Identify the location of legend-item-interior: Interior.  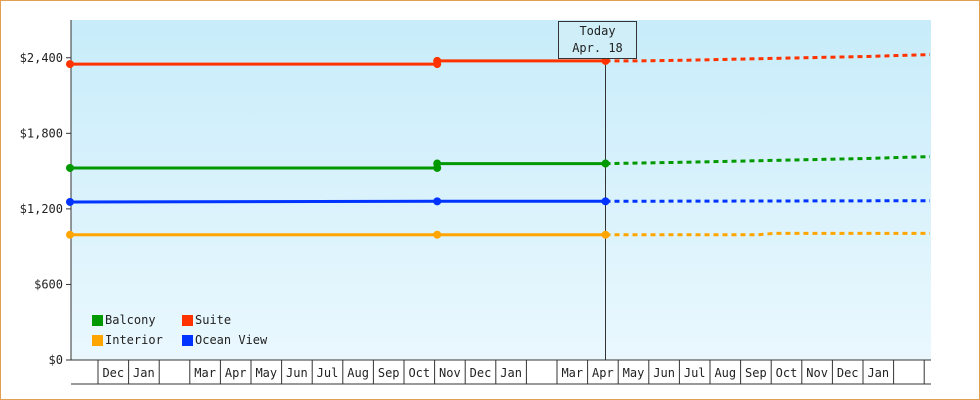
(137, 340).